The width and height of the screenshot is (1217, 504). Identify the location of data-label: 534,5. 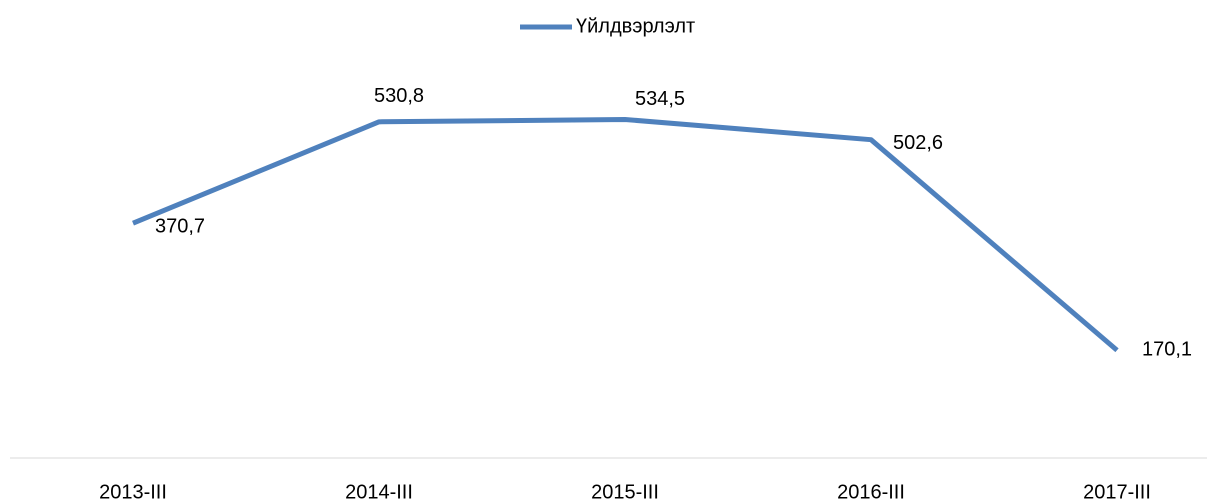
(660, 99).